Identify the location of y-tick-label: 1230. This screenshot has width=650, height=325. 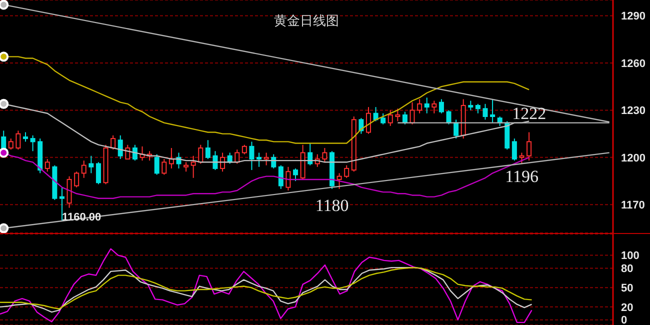
(633, 111).